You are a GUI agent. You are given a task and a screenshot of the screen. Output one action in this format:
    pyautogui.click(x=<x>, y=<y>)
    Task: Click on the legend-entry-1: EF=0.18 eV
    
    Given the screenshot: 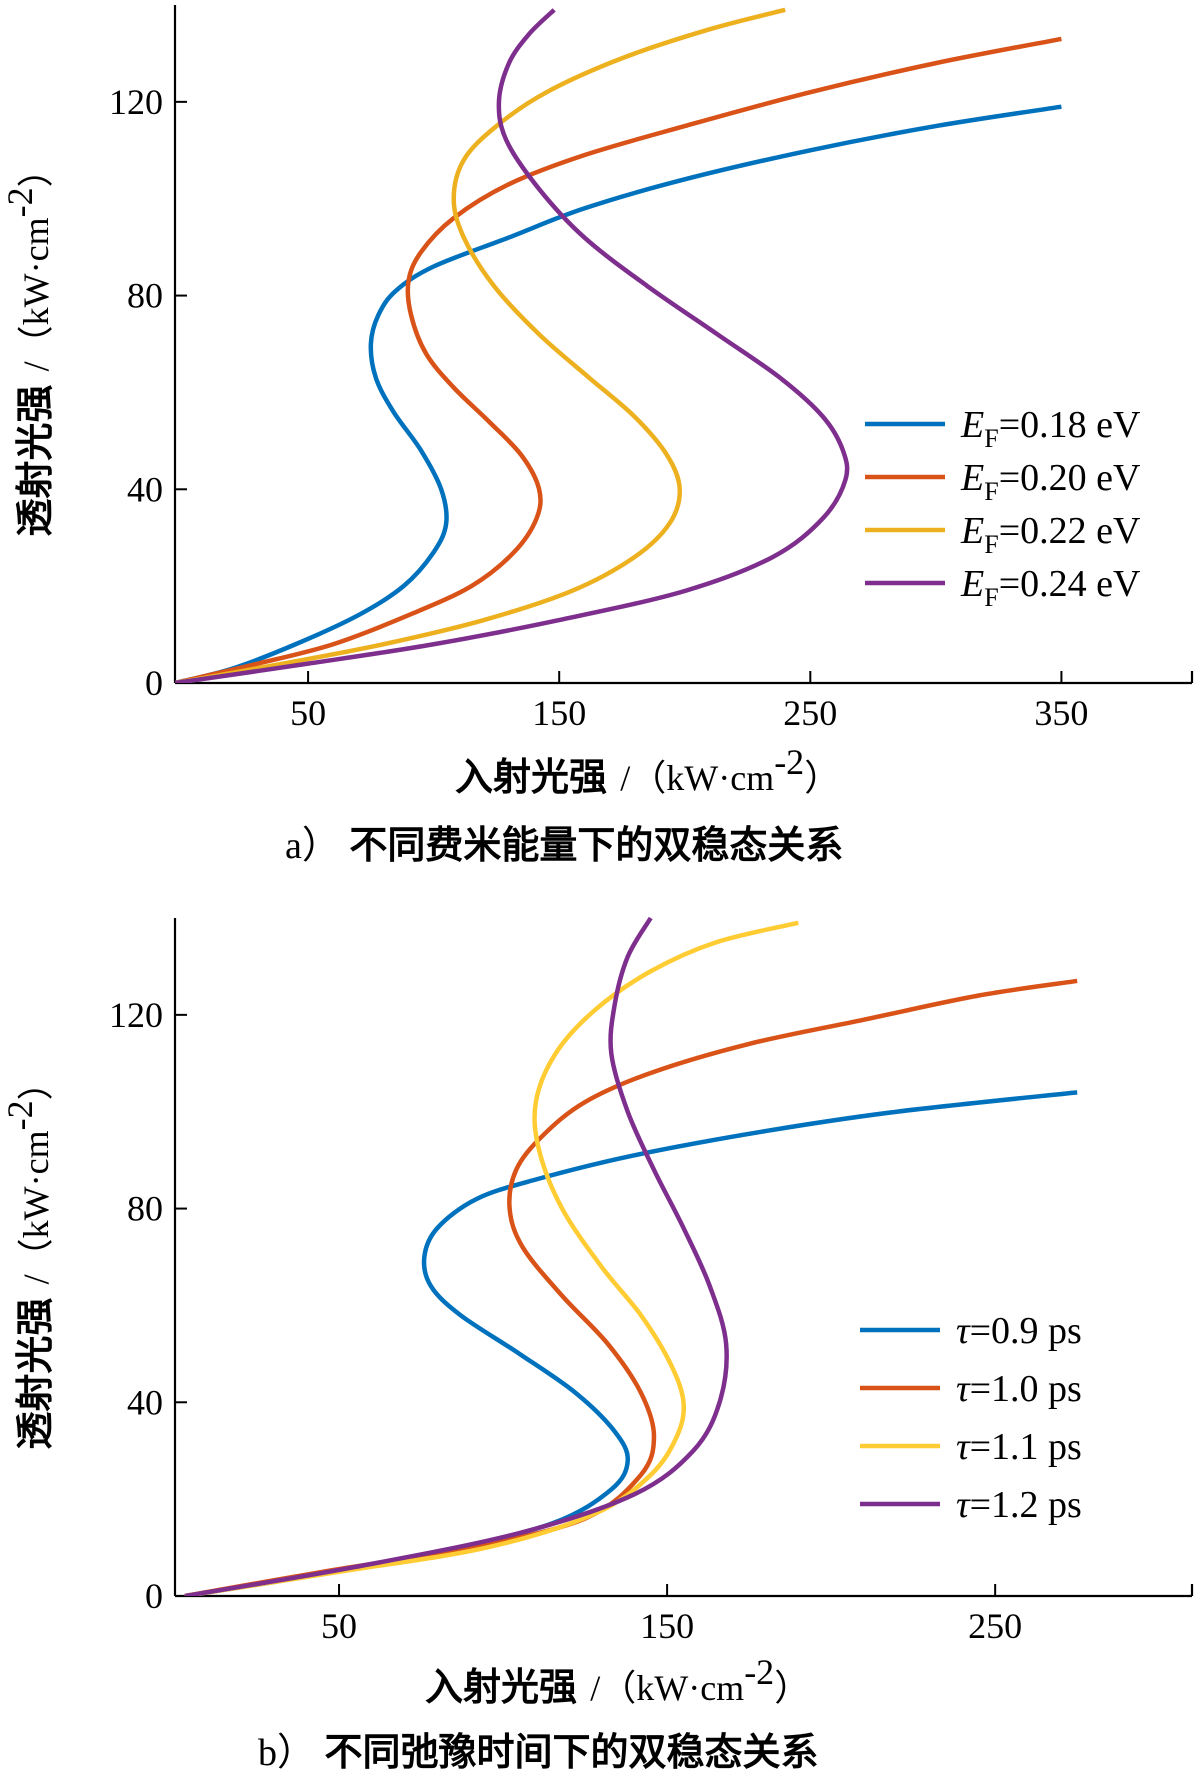 What is the action you would take?
    pyautogui.click(x=1050, y=428)
    